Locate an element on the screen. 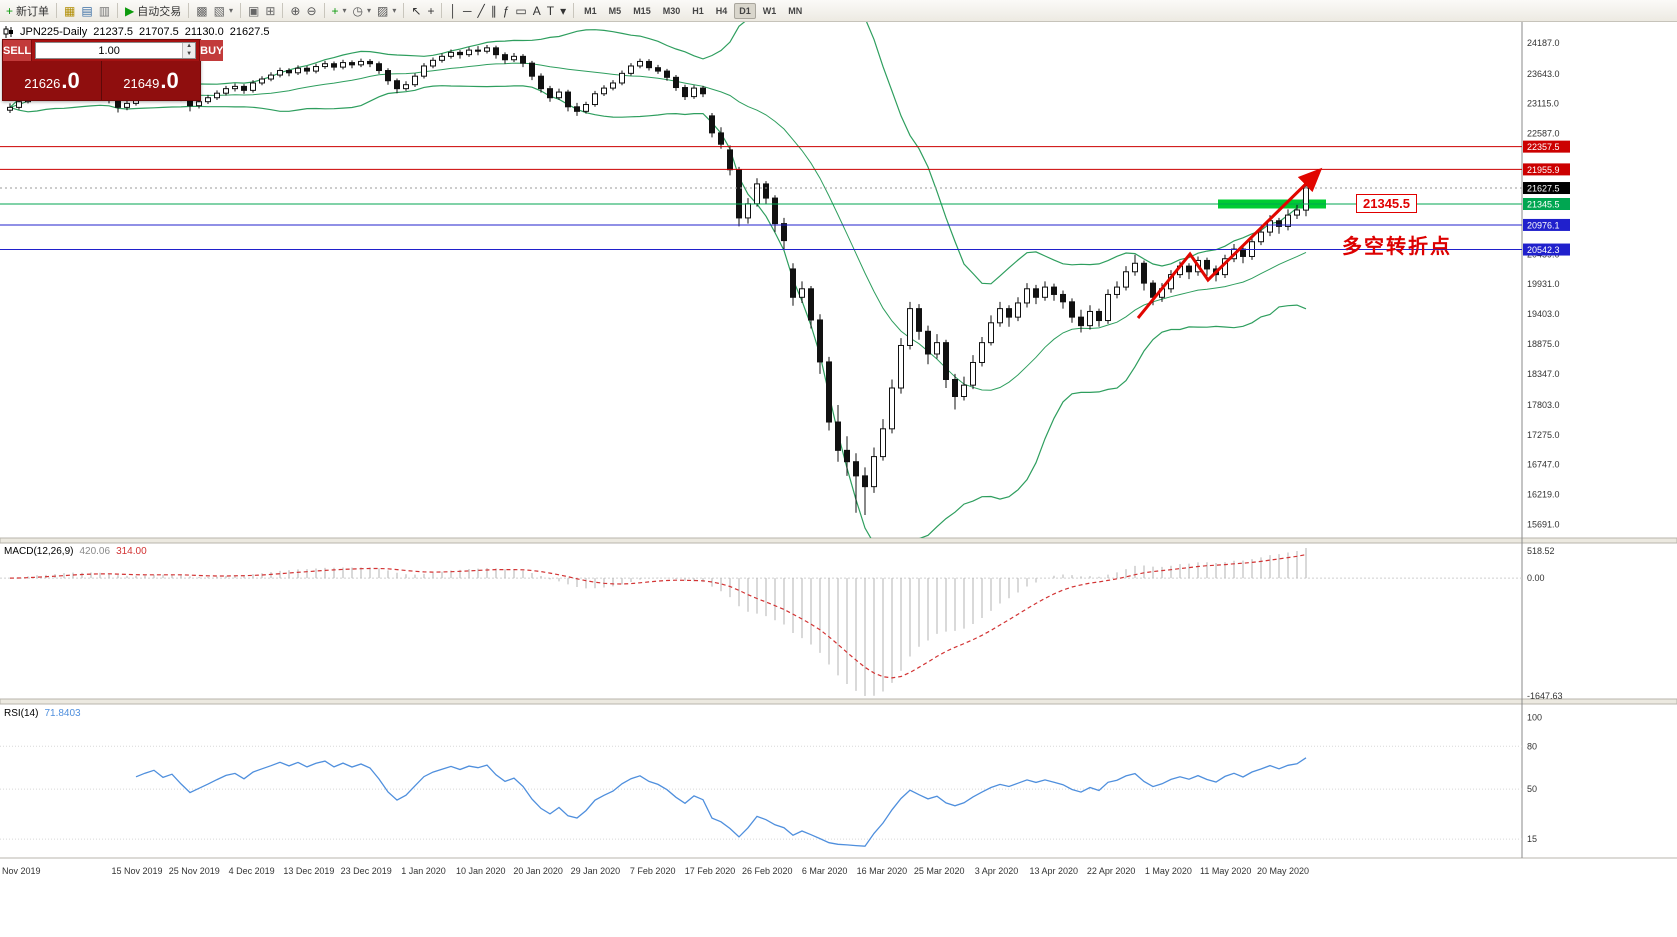 The image size is (1677, 937). volume-up-icon: ▲ is located at coordinates (189, 47).